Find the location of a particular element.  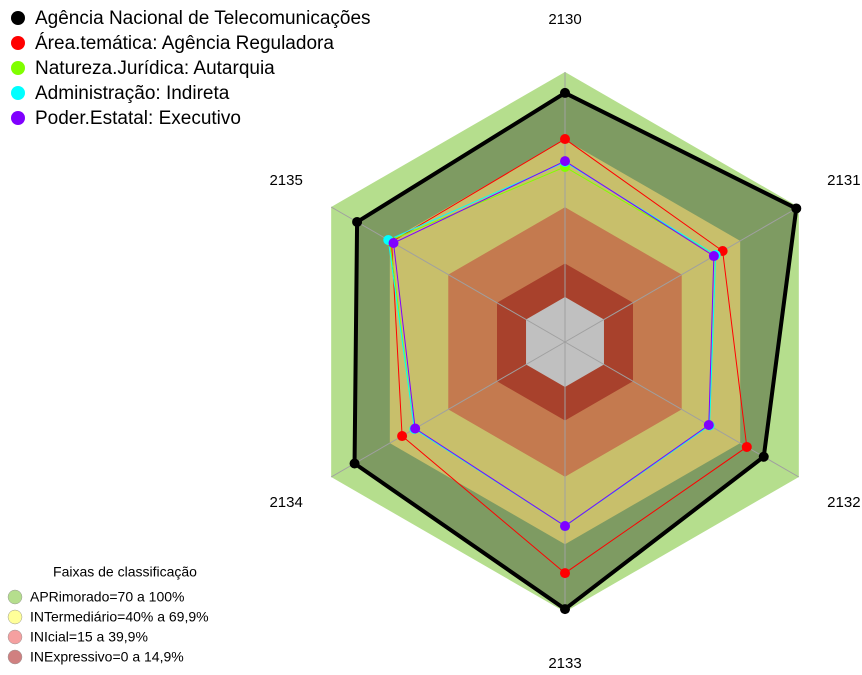

legend-label: Administração: Indireta is located at coordinates (132, 93).